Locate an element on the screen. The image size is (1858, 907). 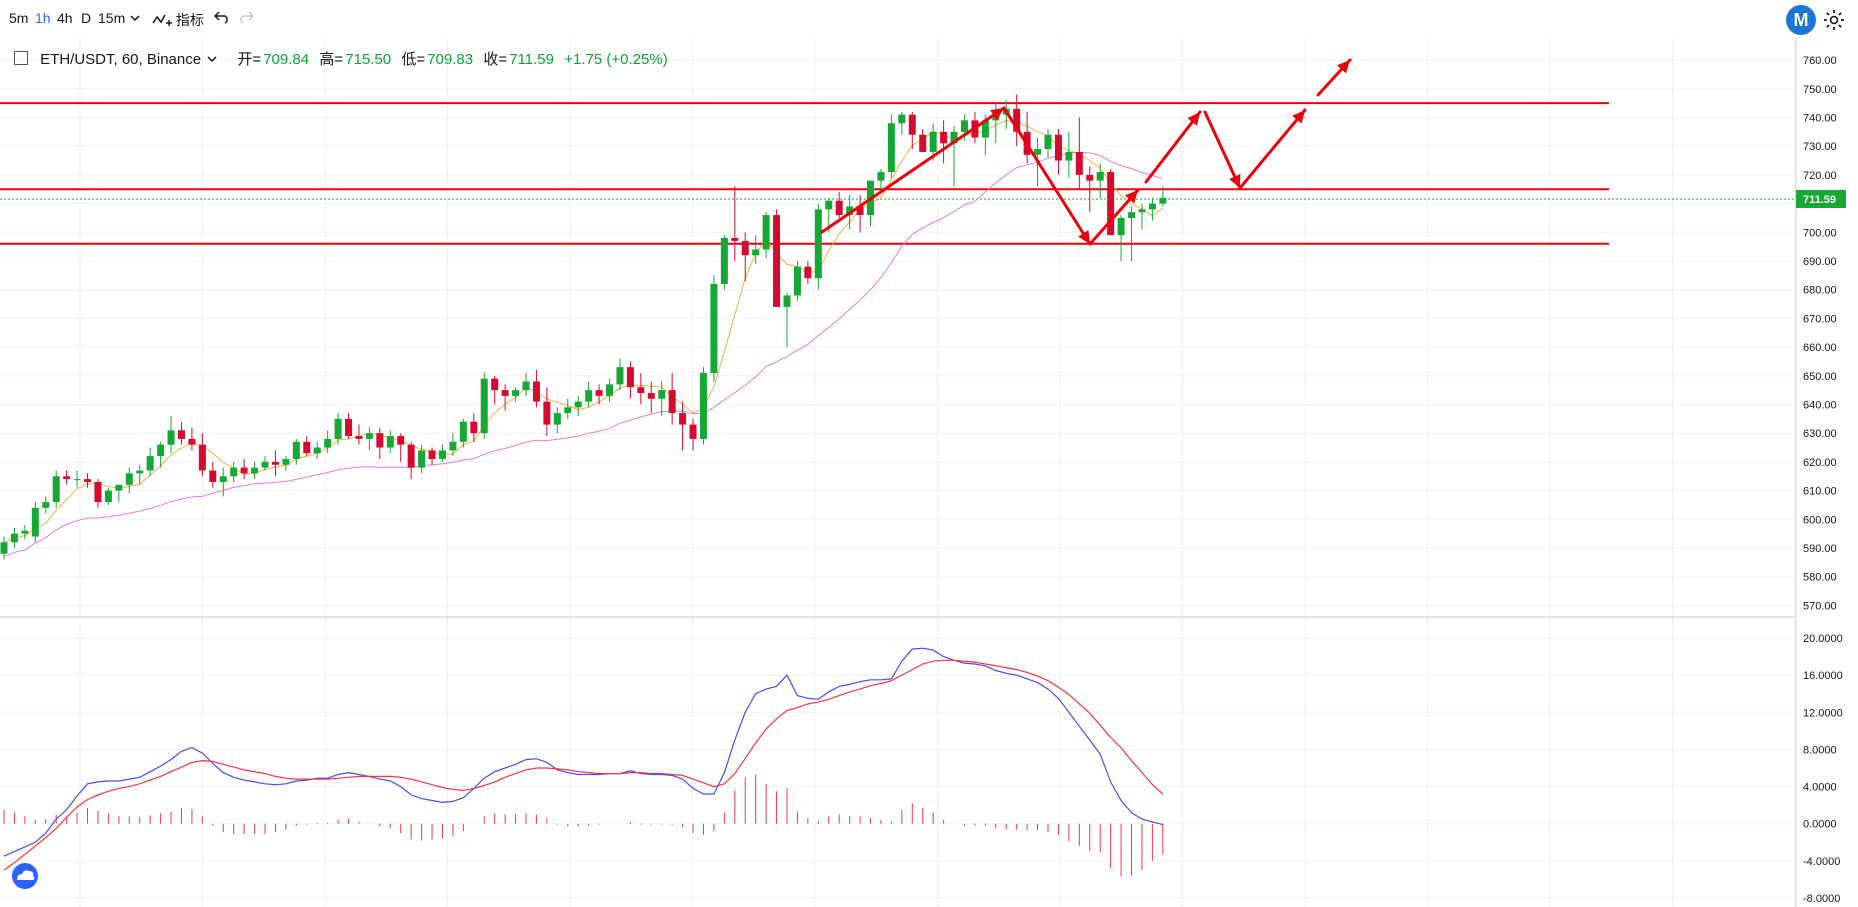
close-label: 收= is located at coordinates (495, 59).